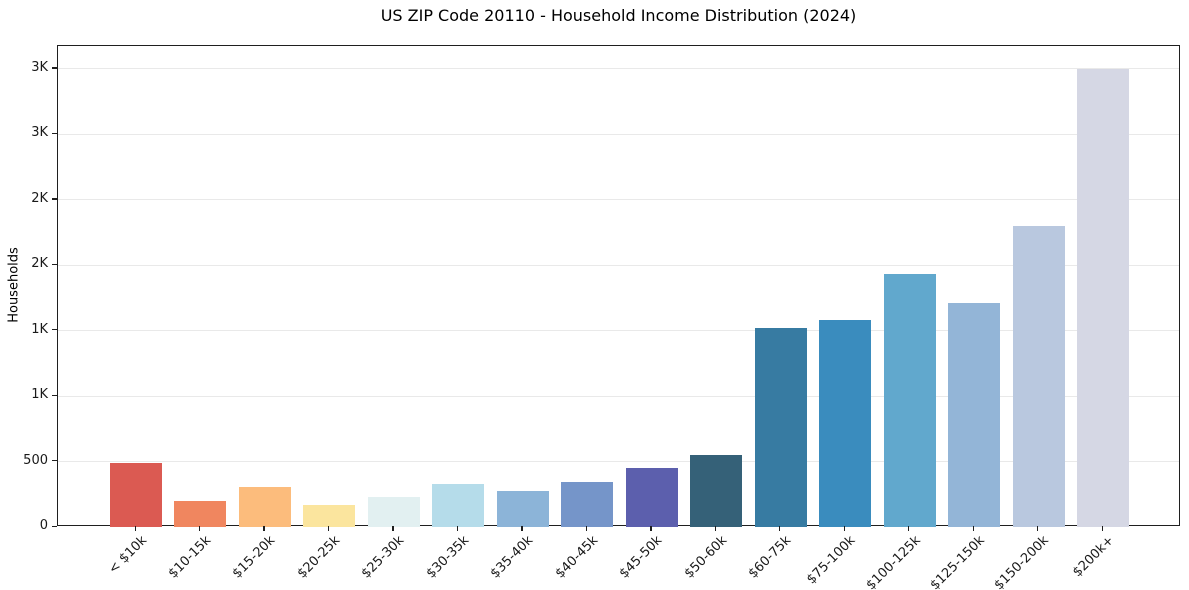  I want to click on bar-200k, so click(1103, 297).